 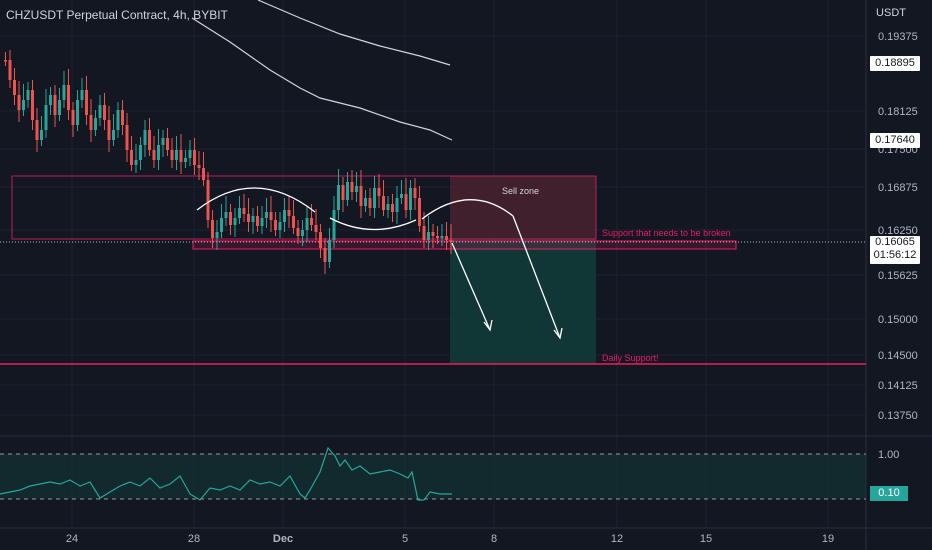 What do you see at coordinates (256, 200) in the screenshot?
I see `shoulder-arc-left` at bounding box center [256, 200].